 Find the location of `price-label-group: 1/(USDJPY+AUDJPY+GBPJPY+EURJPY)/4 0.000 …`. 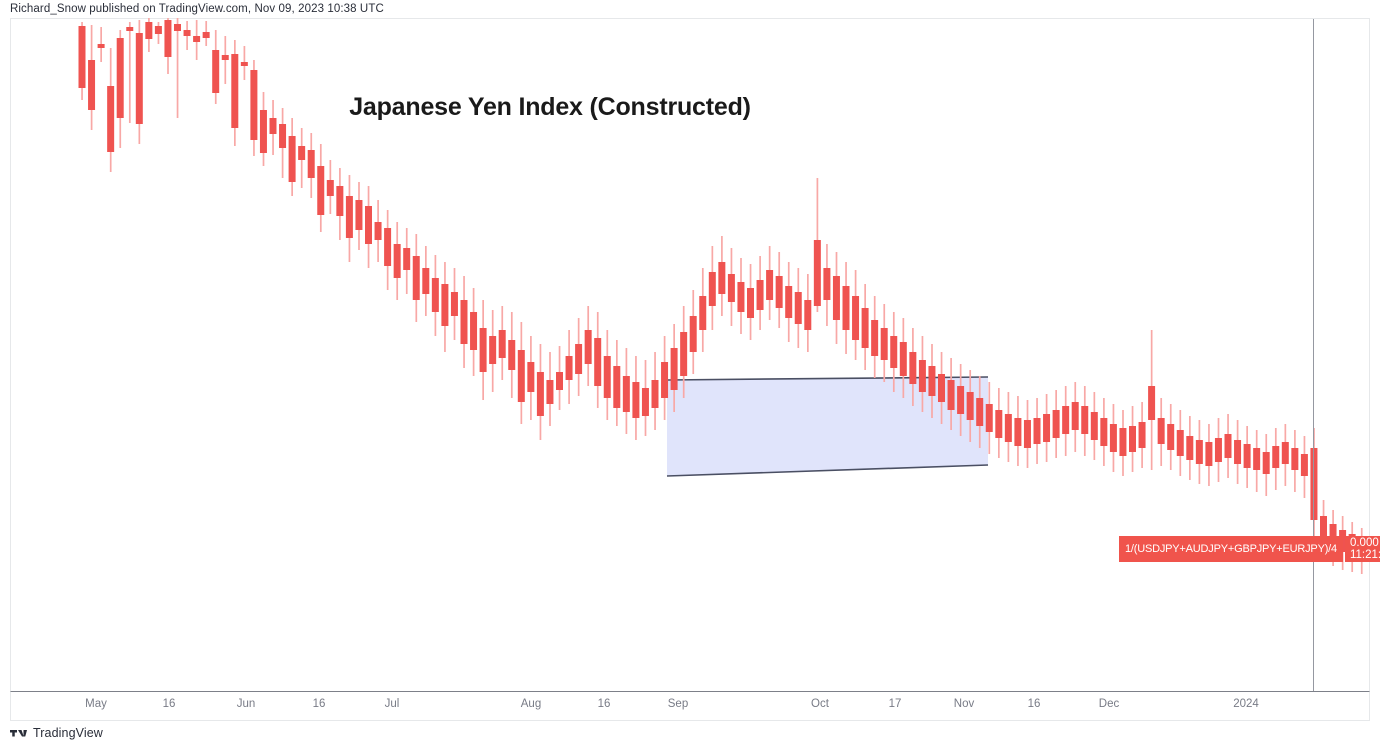

price-label-group: 1/(USDJPY+AUDJPY+GBPJPY+EURJPY)/4 0.000 … is located at coordinates (1249, 549).